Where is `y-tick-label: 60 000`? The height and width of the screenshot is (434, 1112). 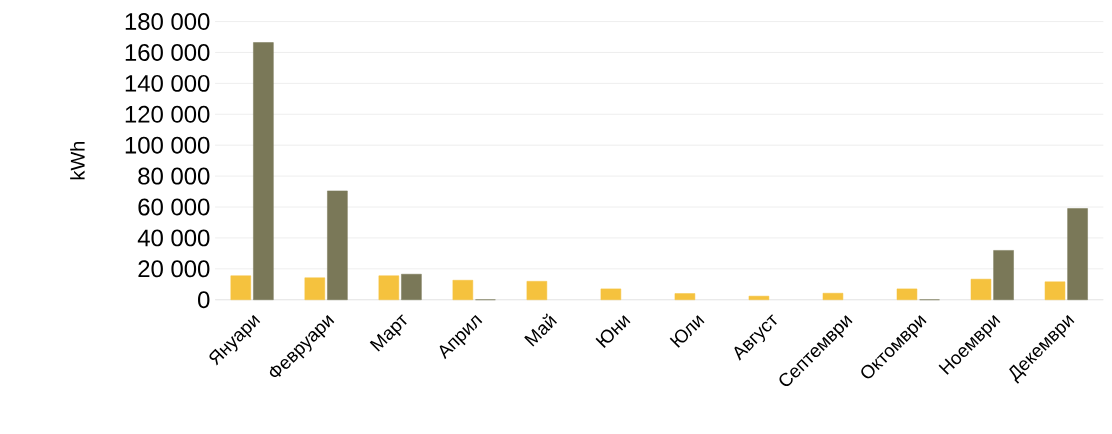 y-tick-label: 60 000 is located at coordinates (174, 207).